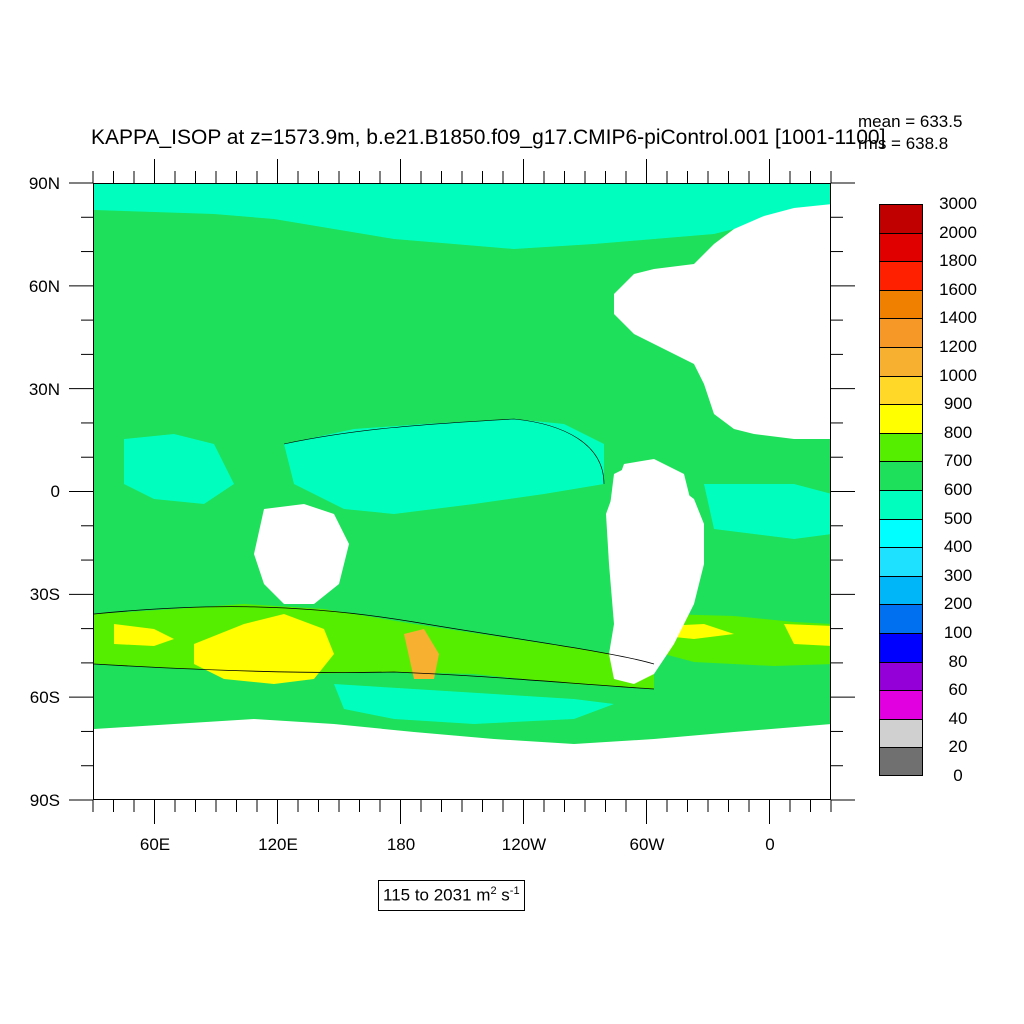 This screenshot has width=1024, height=1024. What do you see at coordinates (958, 461) in the screenshot?
I see `colorbar-label: 700` at bounding box center [958, 461].